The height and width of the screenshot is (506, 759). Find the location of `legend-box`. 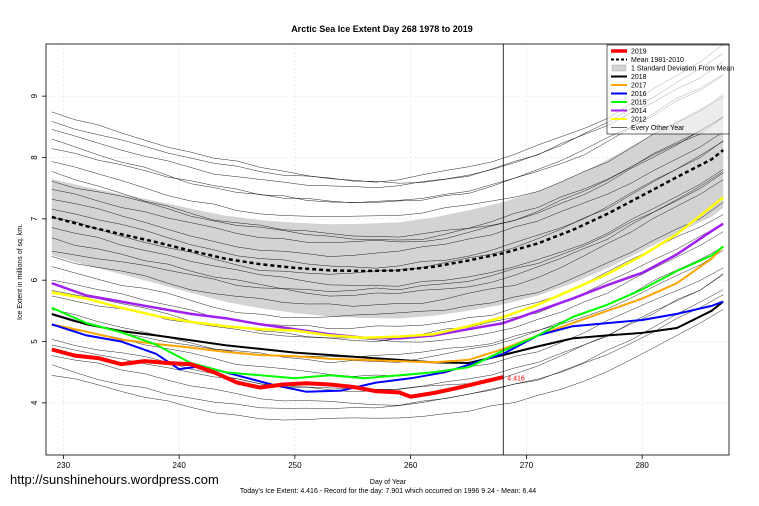

legend-box is located at coordinates (668, 89).